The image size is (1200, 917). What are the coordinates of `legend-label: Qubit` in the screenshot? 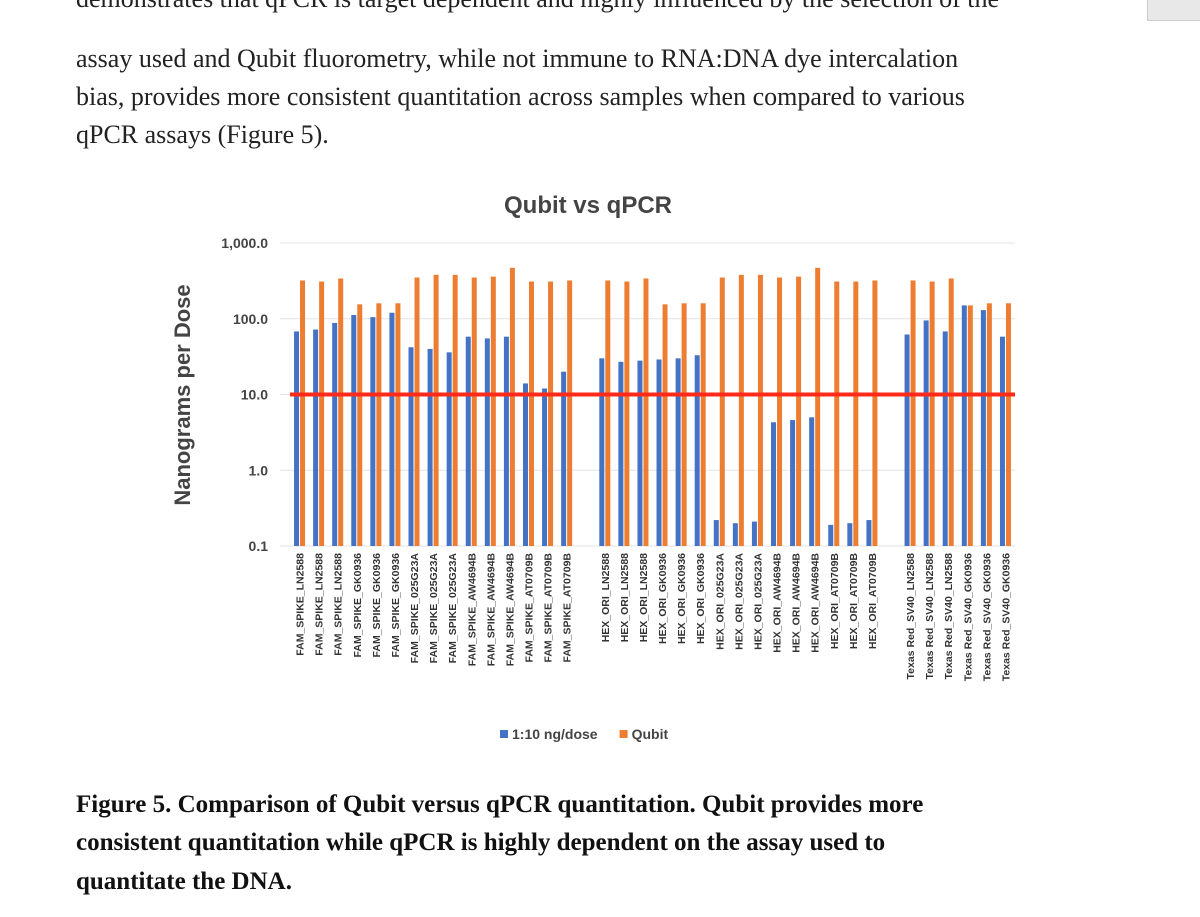 It's located at (650, 734).